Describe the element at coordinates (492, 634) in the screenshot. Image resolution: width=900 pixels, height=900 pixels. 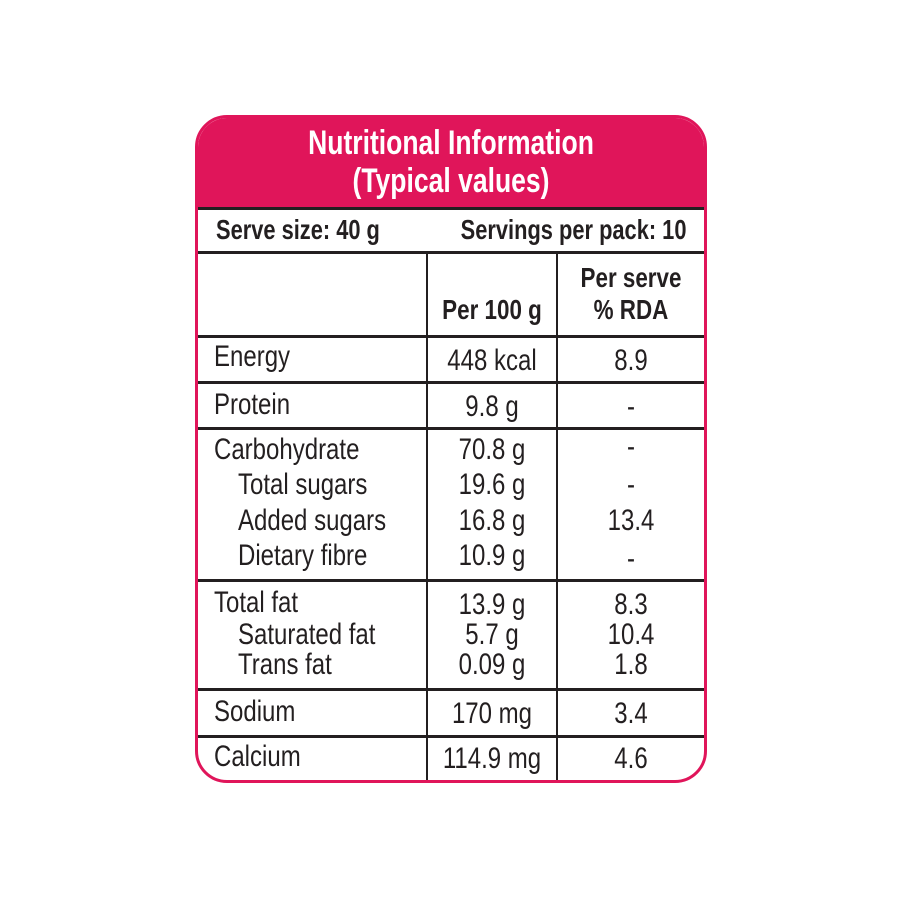
I see `per100-value: 5.7 g` at that location.